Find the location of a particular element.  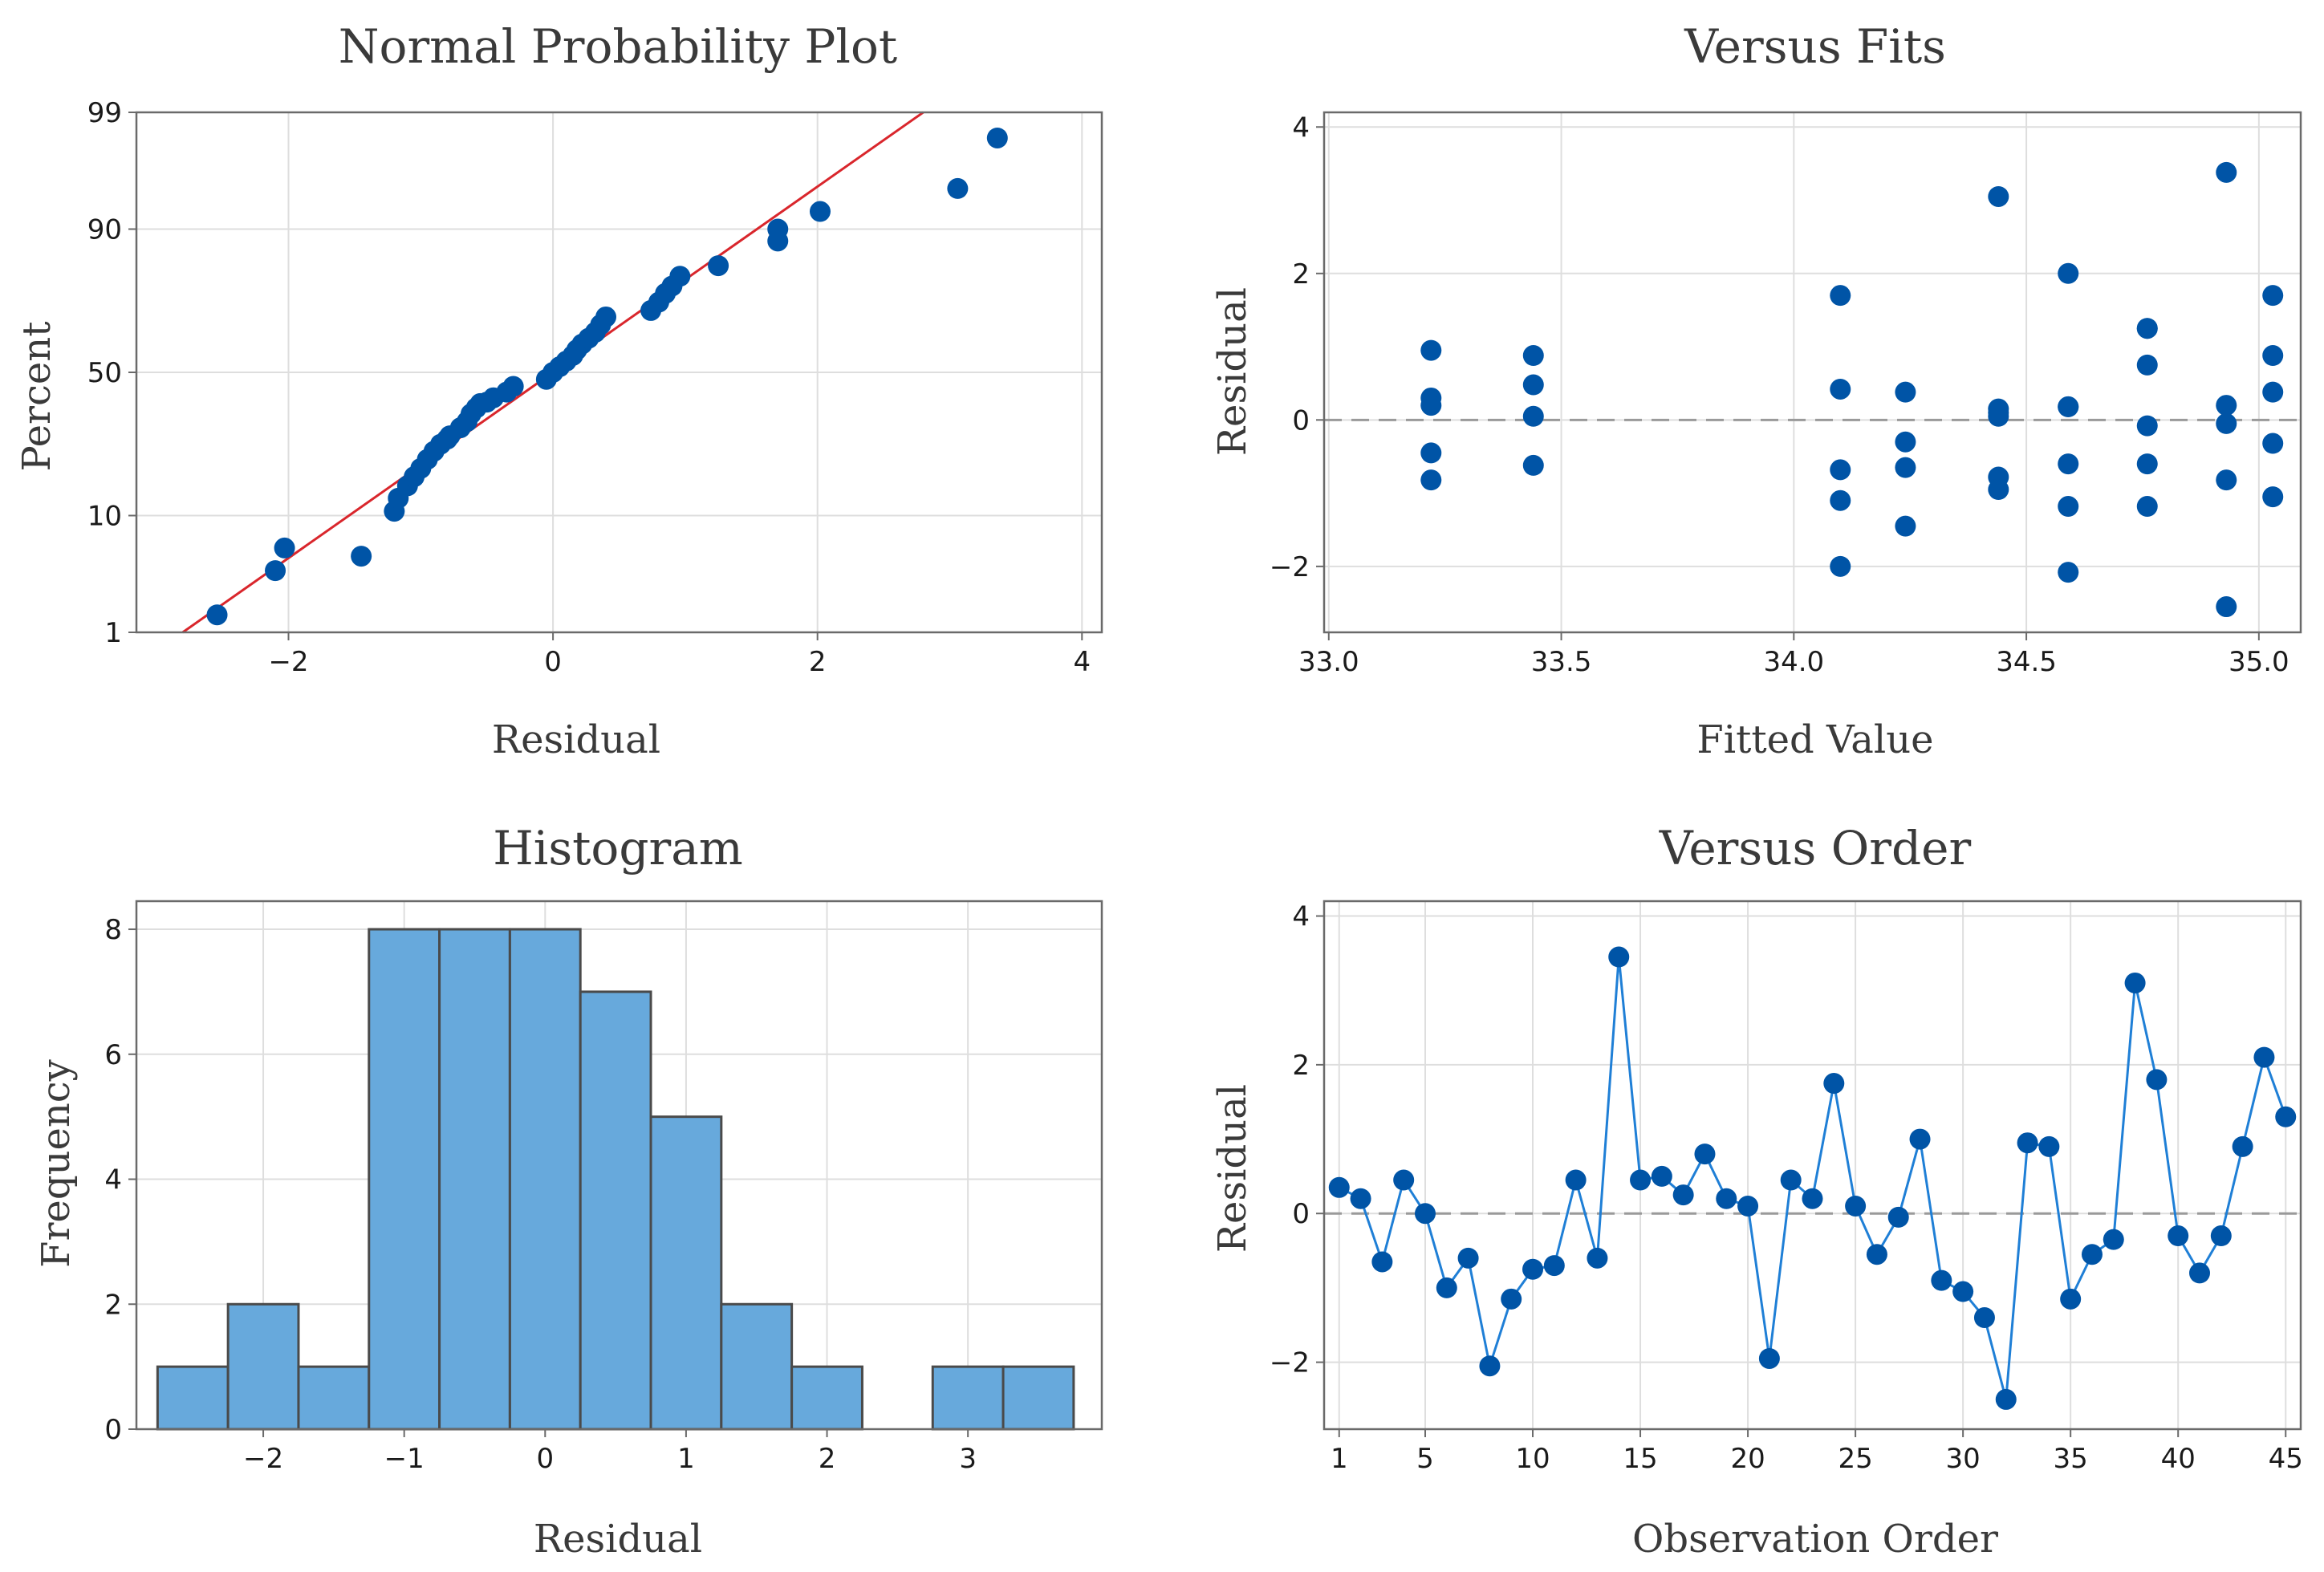

x-tick-label: 20 is located at coordinates (1747, 1459).